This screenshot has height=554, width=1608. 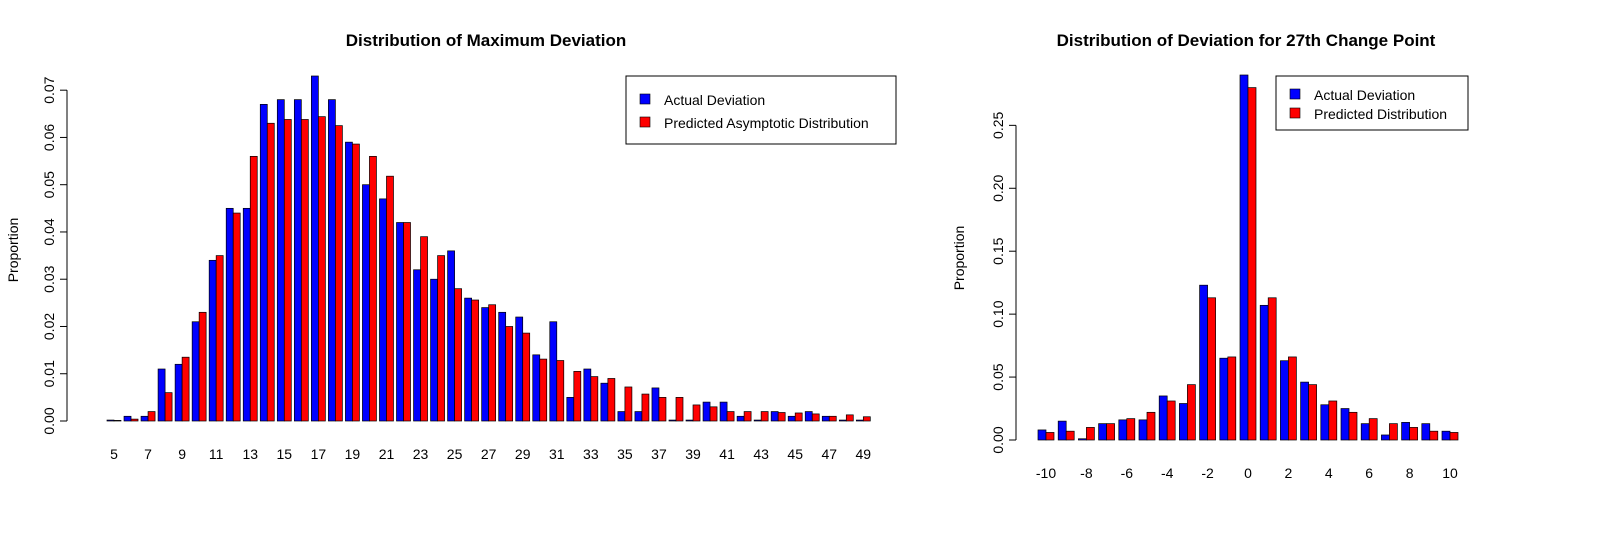 What do you see at coordinates (714, 100) in the screenshot?
I see `legend-label-actual: Actual Deviation` at bounding box center [714, 100].